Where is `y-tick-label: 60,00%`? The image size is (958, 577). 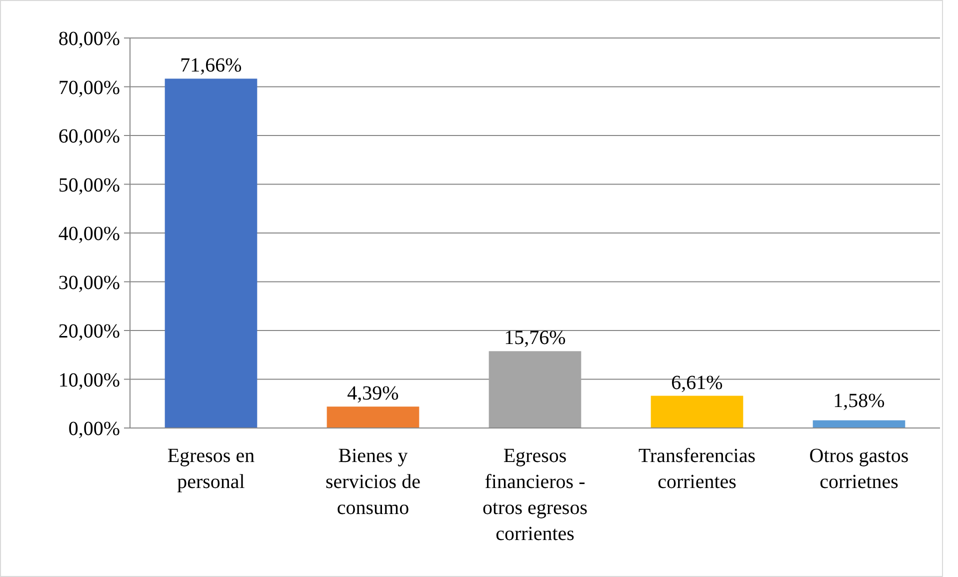
y-tick-label: 60,00% is located at coordinates (89, 137).